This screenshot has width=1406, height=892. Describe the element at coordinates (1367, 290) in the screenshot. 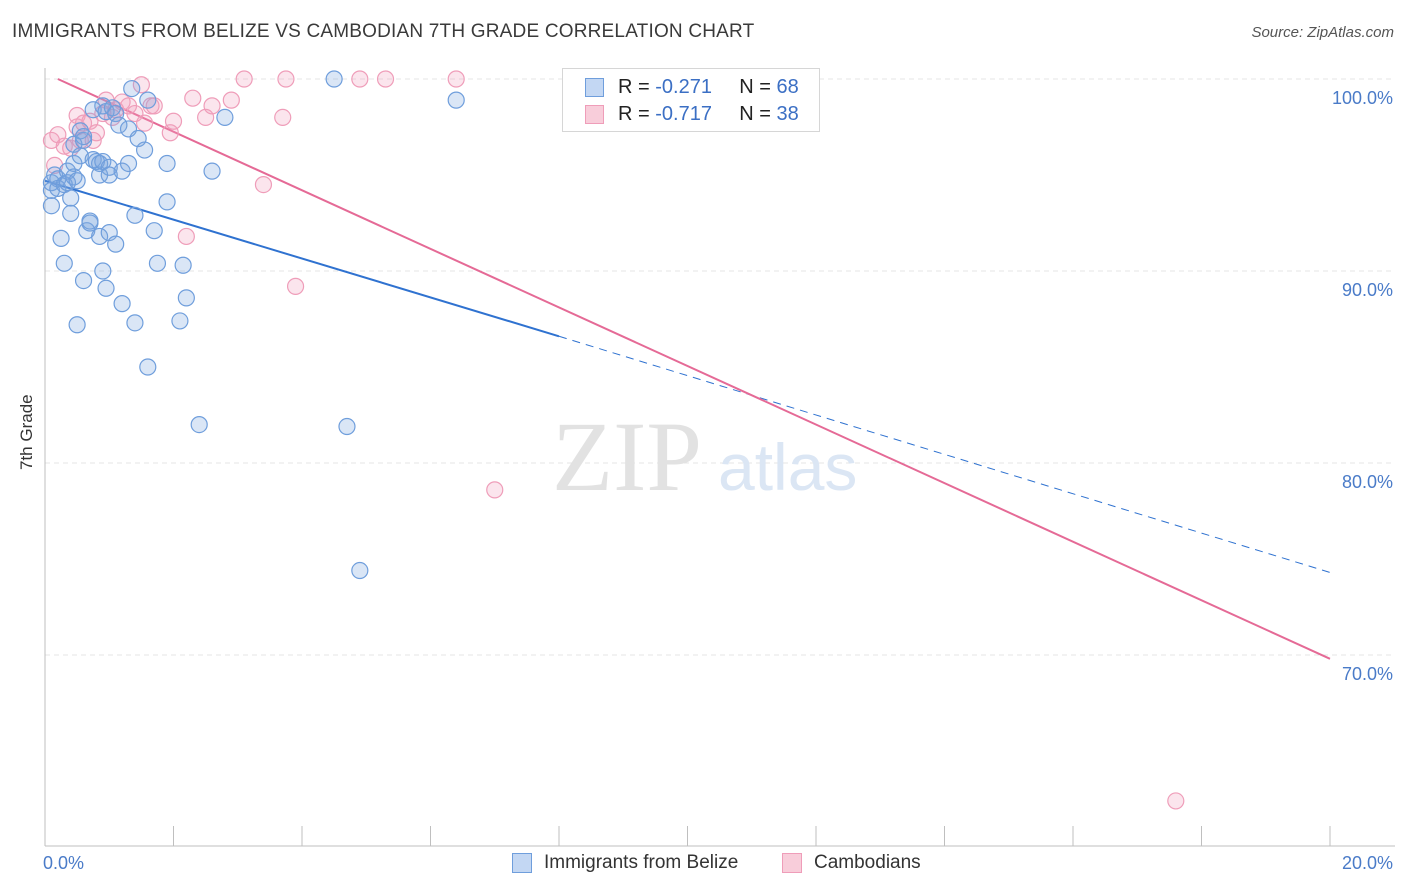

I see `y-tick-label: 90.0%` at that location.